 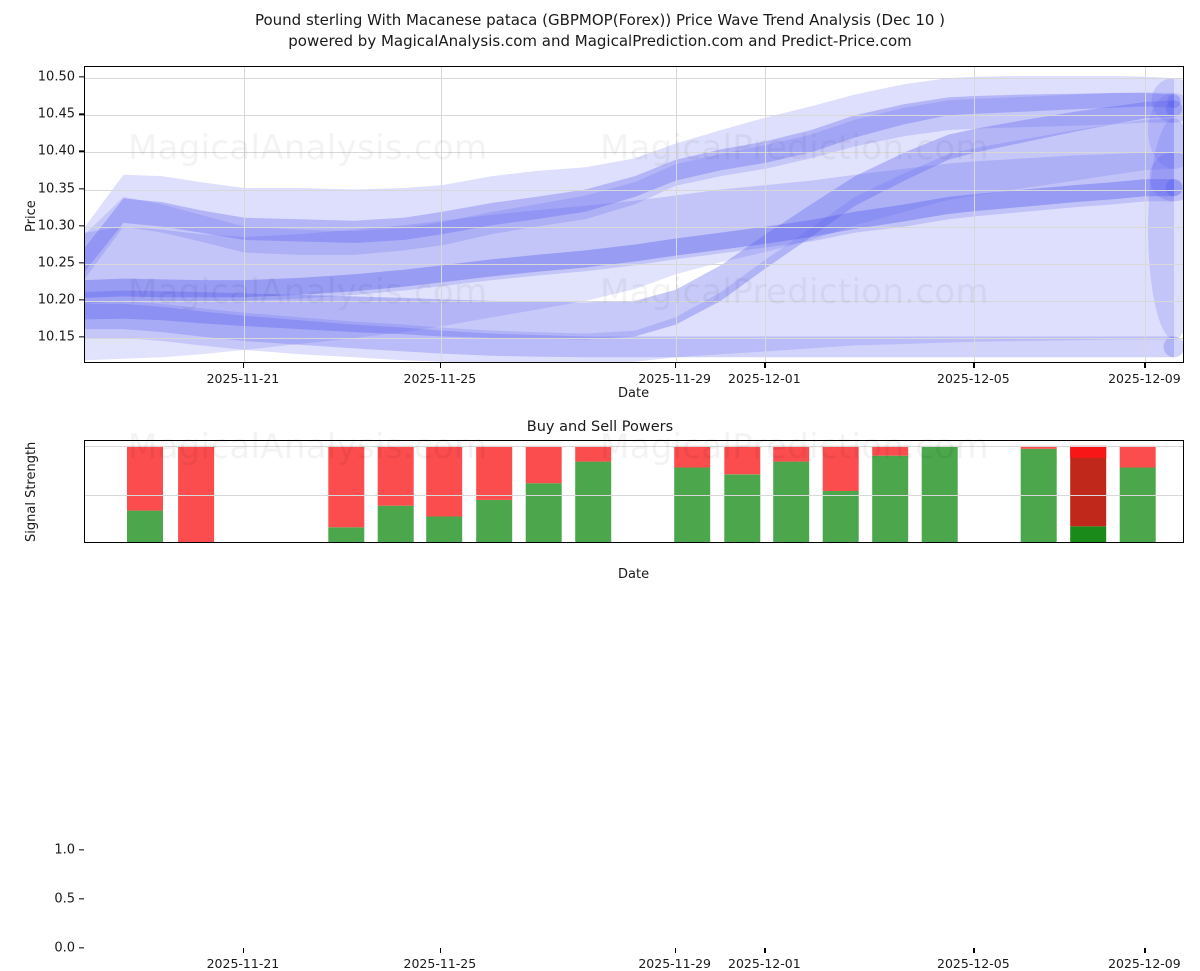 I want to click on bar-y-axis-title: Signal Strength, so click(x=31, y=491).